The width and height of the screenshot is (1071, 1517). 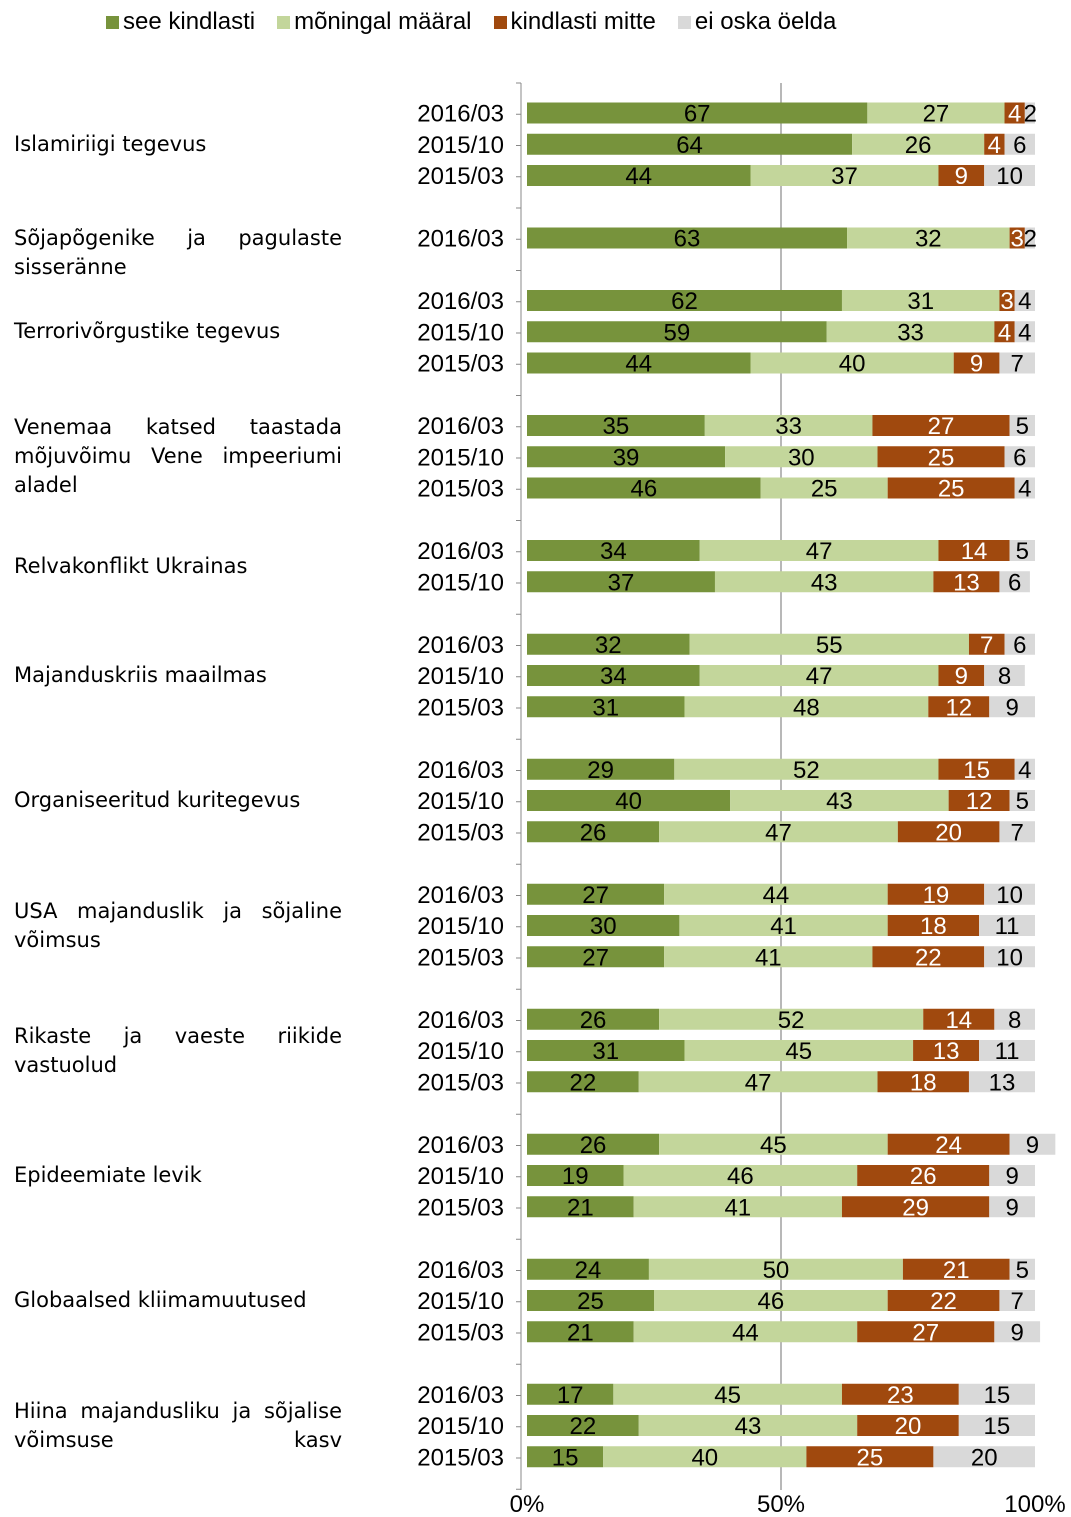 What do you see at coordinates (900, 1395) in the screenshot?
I see `data-label: 23` at bounding box center [900, 1395].